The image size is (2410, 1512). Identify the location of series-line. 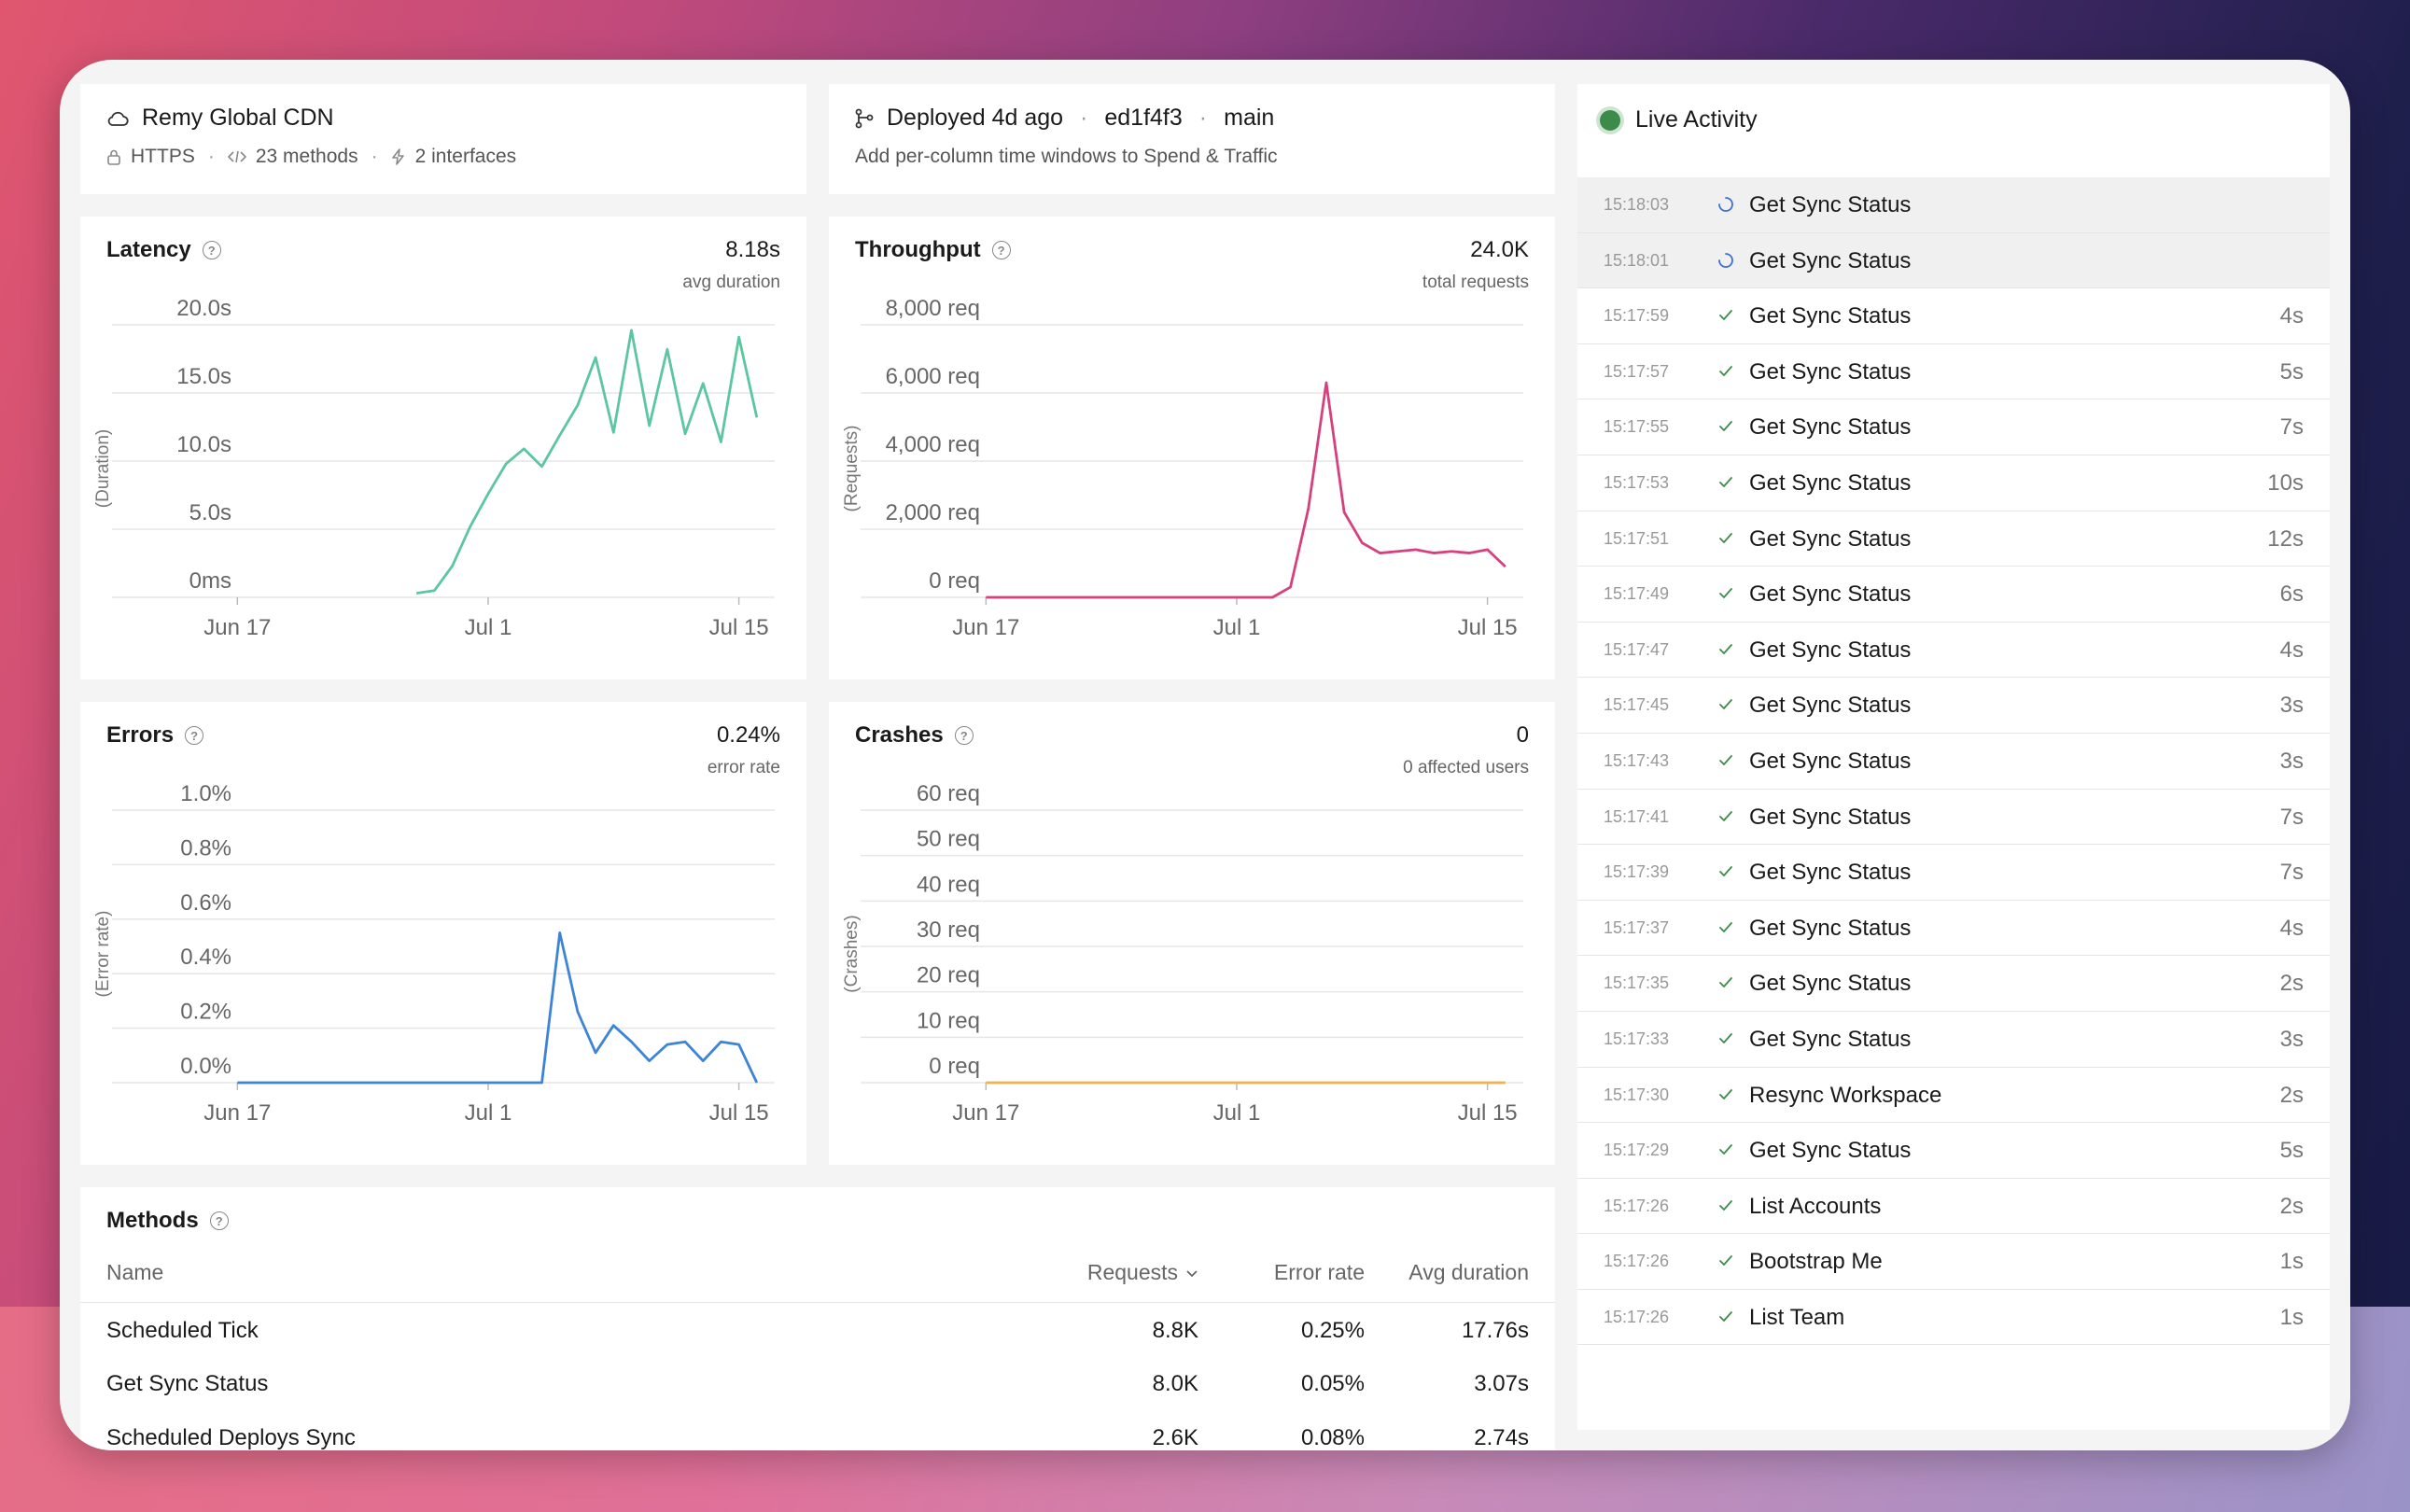
(498, 1008).